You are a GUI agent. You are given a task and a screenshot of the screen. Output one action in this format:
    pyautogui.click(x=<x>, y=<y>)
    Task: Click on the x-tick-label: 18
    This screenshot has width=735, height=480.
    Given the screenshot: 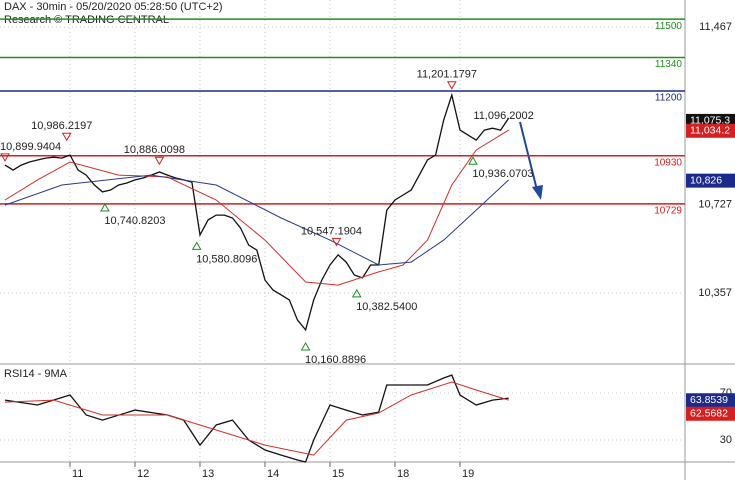 What is the action you would take?
    pyautogui.click(x=403, y=474)
    